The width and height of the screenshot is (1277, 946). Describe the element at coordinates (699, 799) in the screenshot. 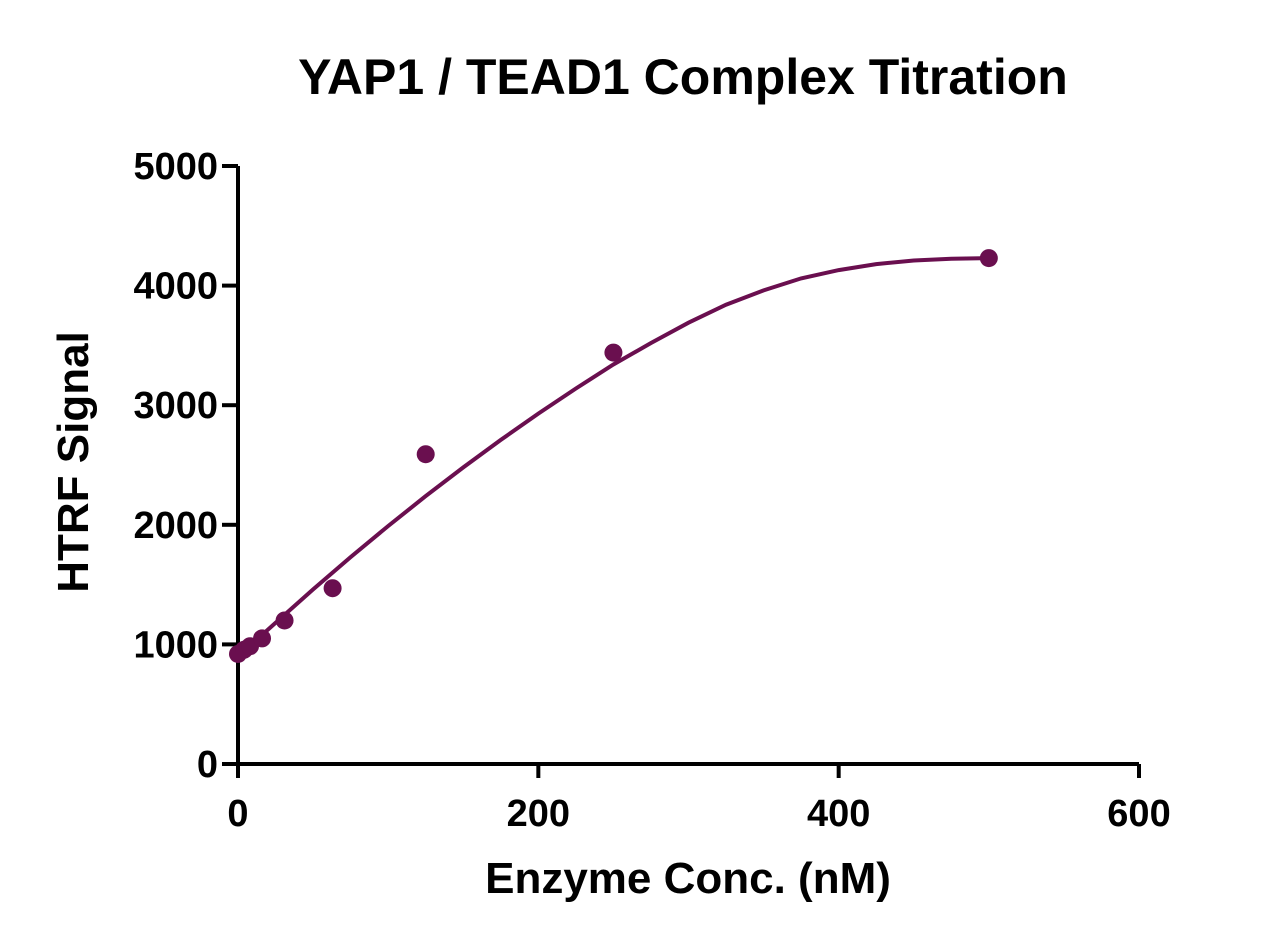

I see `x-axis-ticks: 0 200 400 600` at that location.